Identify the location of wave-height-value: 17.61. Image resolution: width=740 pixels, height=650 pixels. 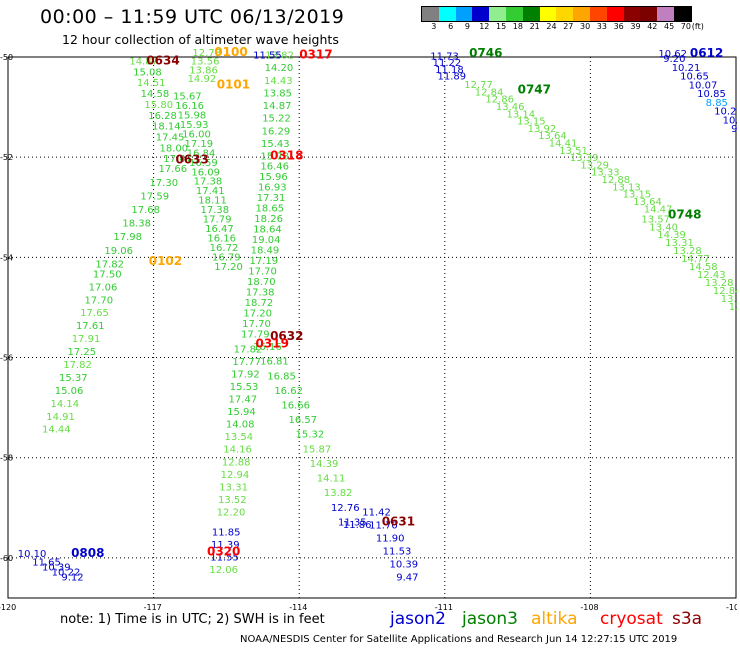
(90, 326).